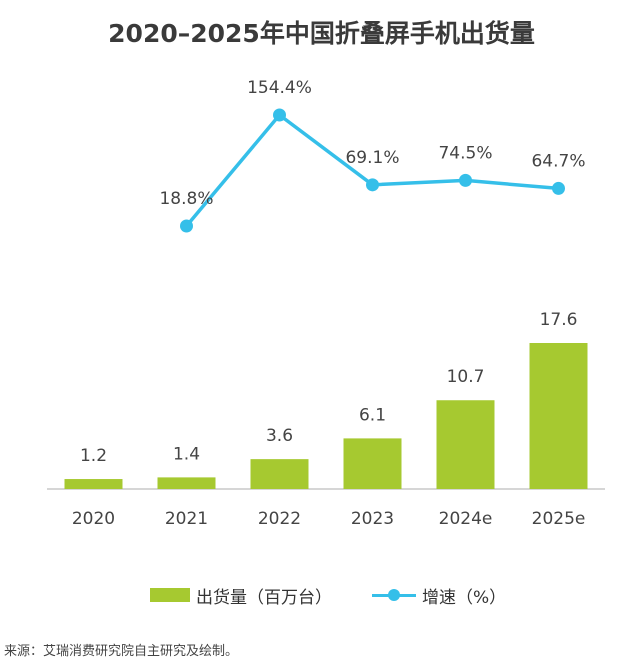  I want to click on bar-value-label-2024e: 10.7, so click(466, 377).